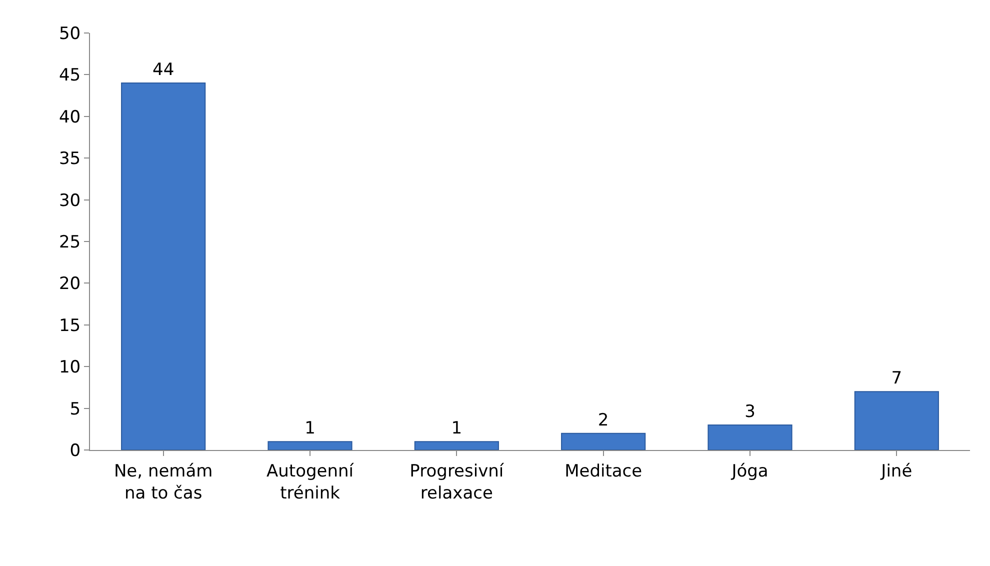  I want to click on x-tick-label: Jóga, so click(749, 471).